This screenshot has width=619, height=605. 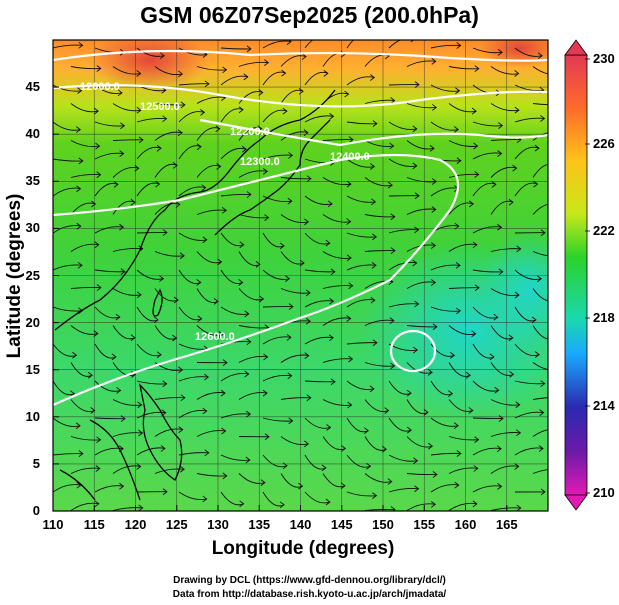 What do you see at coordinates (32, 181) in the screenshot?
I see `y-tick-label: 35` at bounding box center [32, 181].